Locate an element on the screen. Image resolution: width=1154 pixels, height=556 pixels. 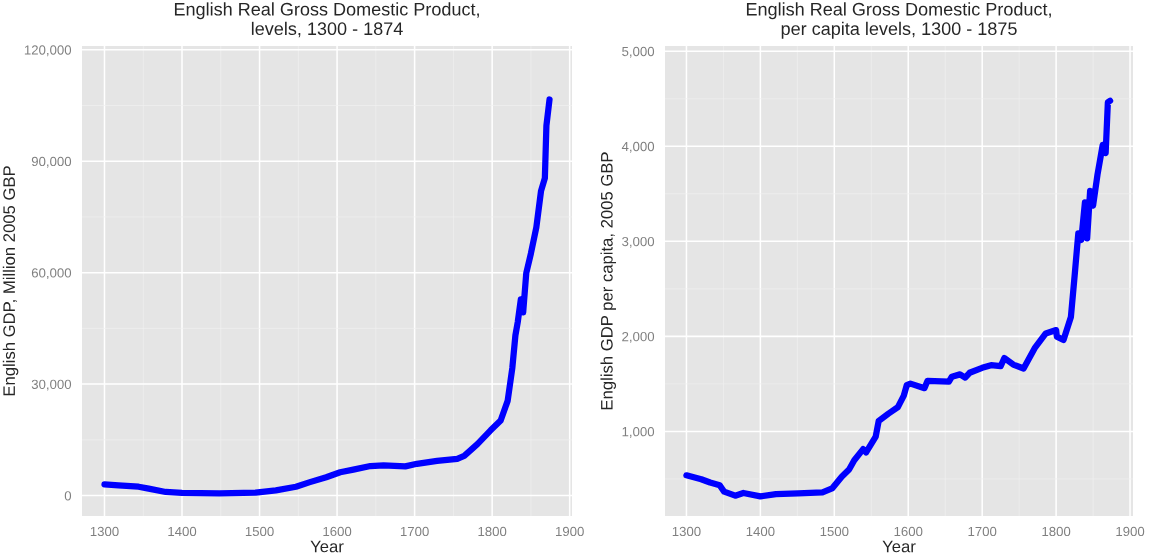
y-tick-label: 5,000 is located at coordinates (638, 52).